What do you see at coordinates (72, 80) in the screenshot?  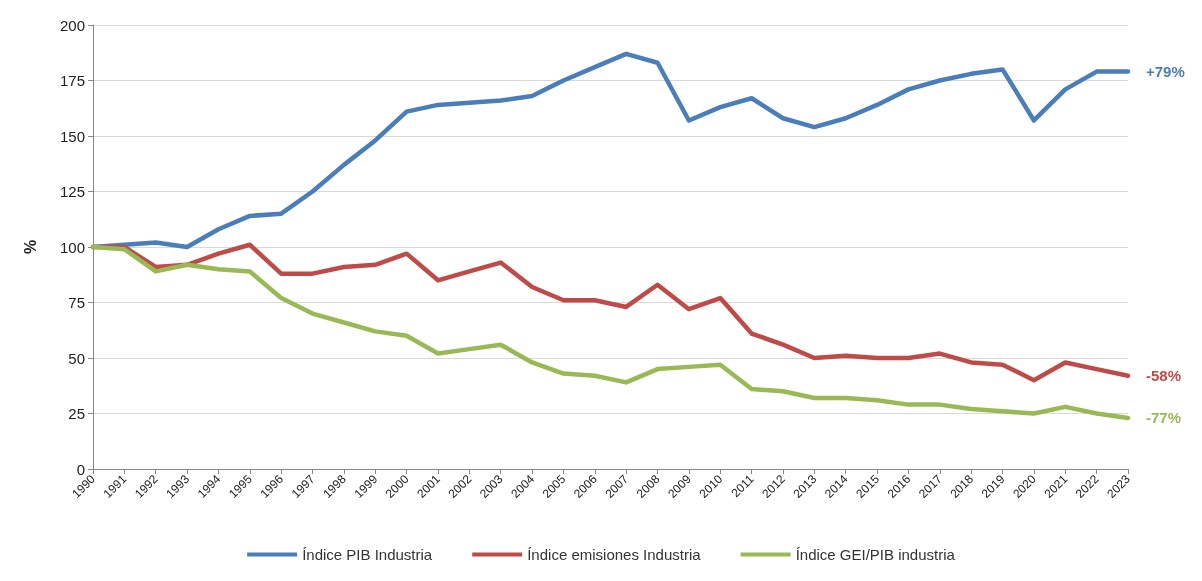 I see `y-tick-label: 175` at bounding box center [72, 80].